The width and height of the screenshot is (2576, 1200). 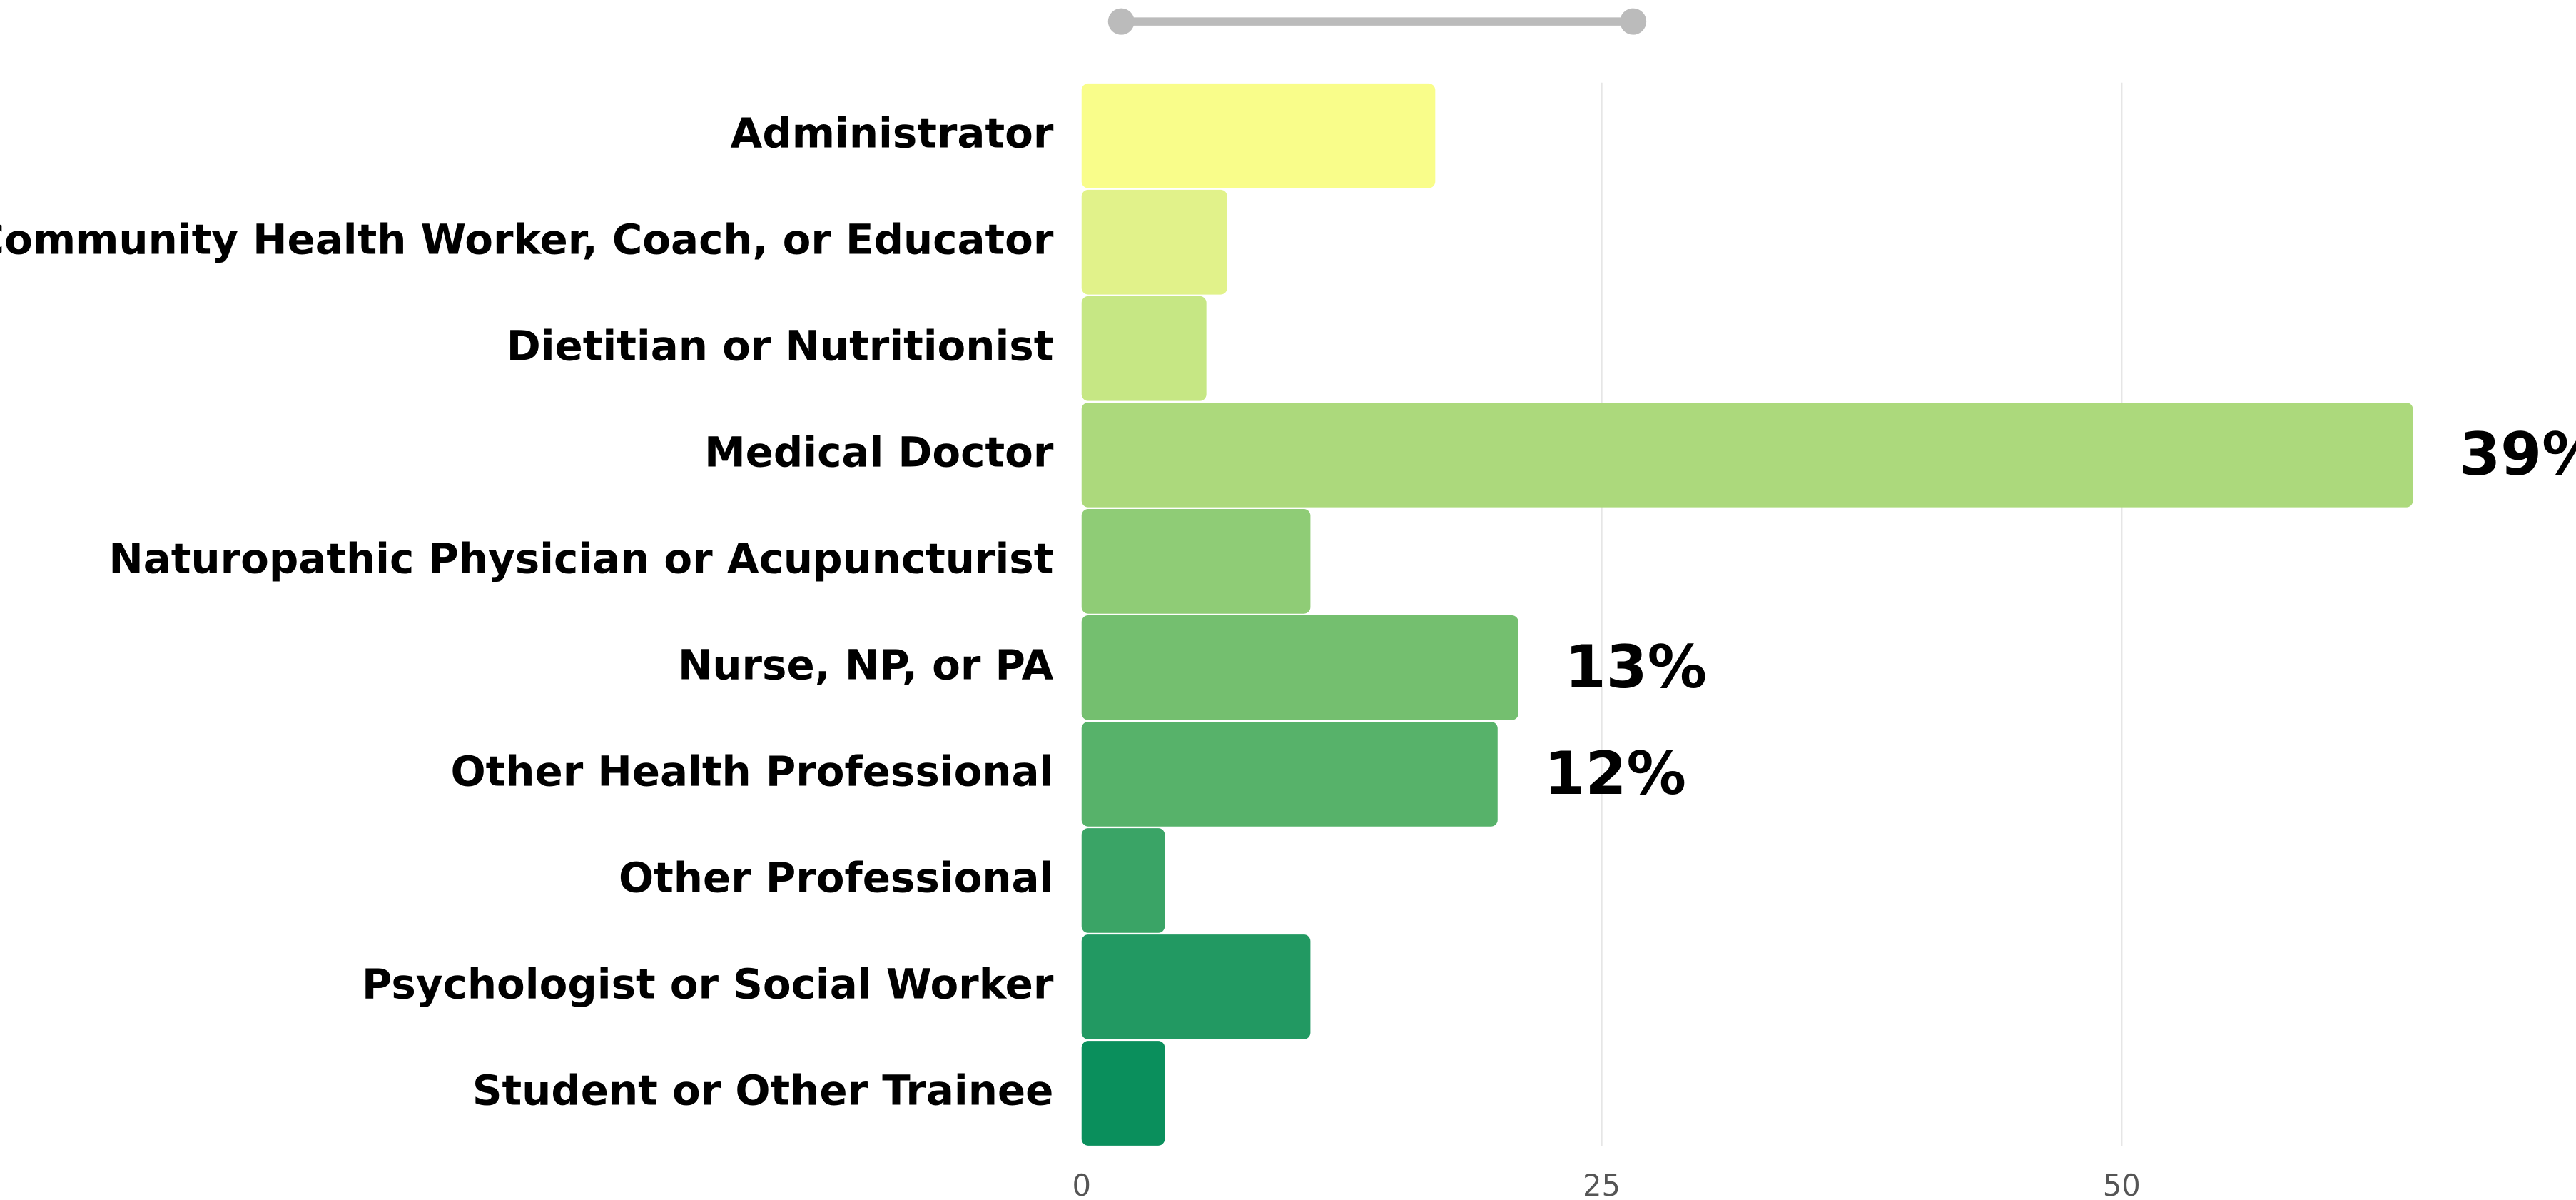 What do you see at coordinates (879, 452) in the screenshot?
I see `y-tick-label: Medical Doctor` at bounding box center [879, 452].